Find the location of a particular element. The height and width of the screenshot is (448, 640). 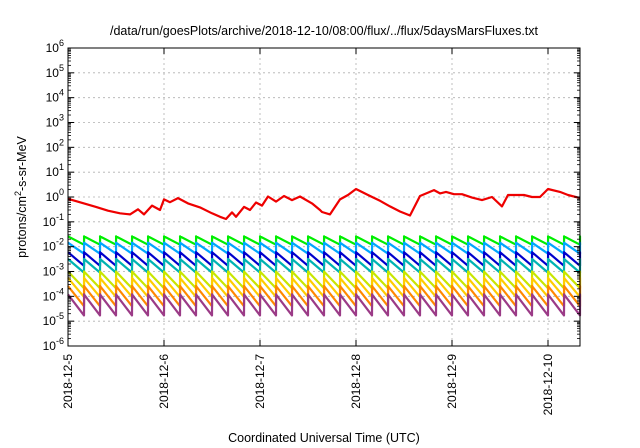

y-tick-label: 10⁻¹ is located at coordinates (53, 220).